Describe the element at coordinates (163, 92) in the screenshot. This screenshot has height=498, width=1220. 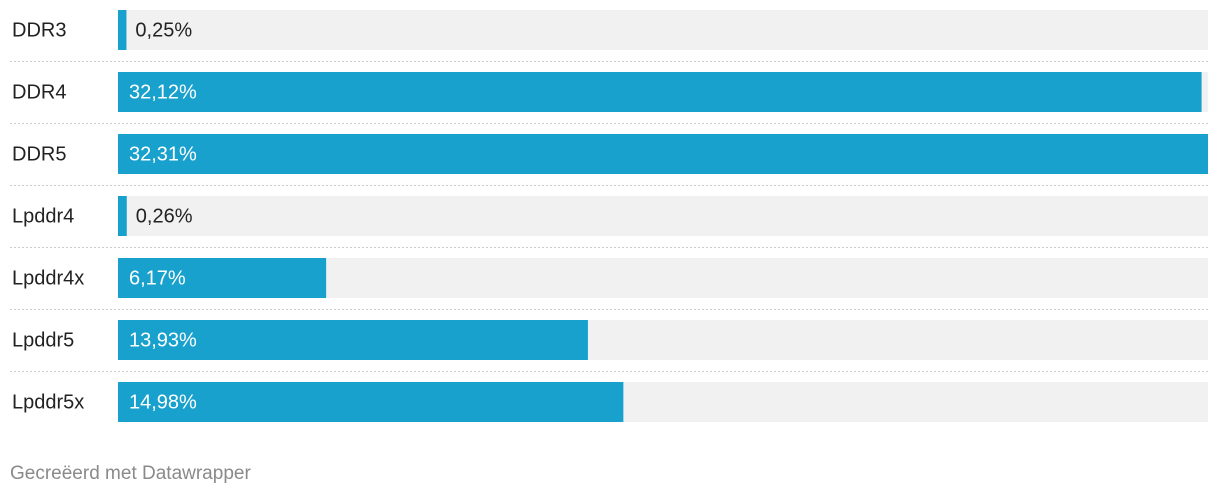
I see `value-label: 32,12%` at that location.